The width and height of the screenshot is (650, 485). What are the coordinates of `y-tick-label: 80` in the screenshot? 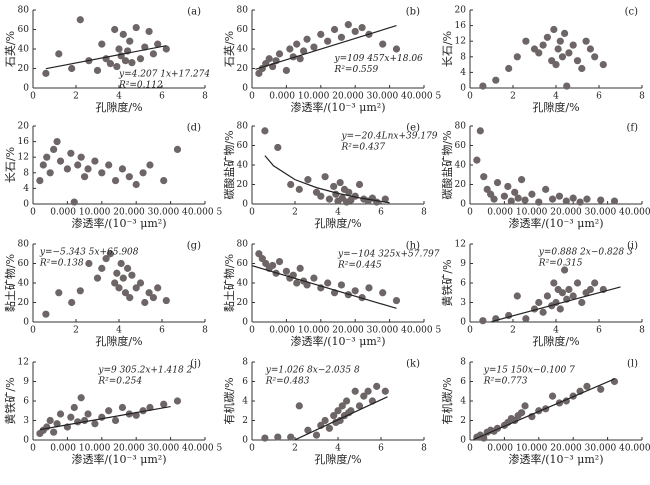 It's located at (243, 11).